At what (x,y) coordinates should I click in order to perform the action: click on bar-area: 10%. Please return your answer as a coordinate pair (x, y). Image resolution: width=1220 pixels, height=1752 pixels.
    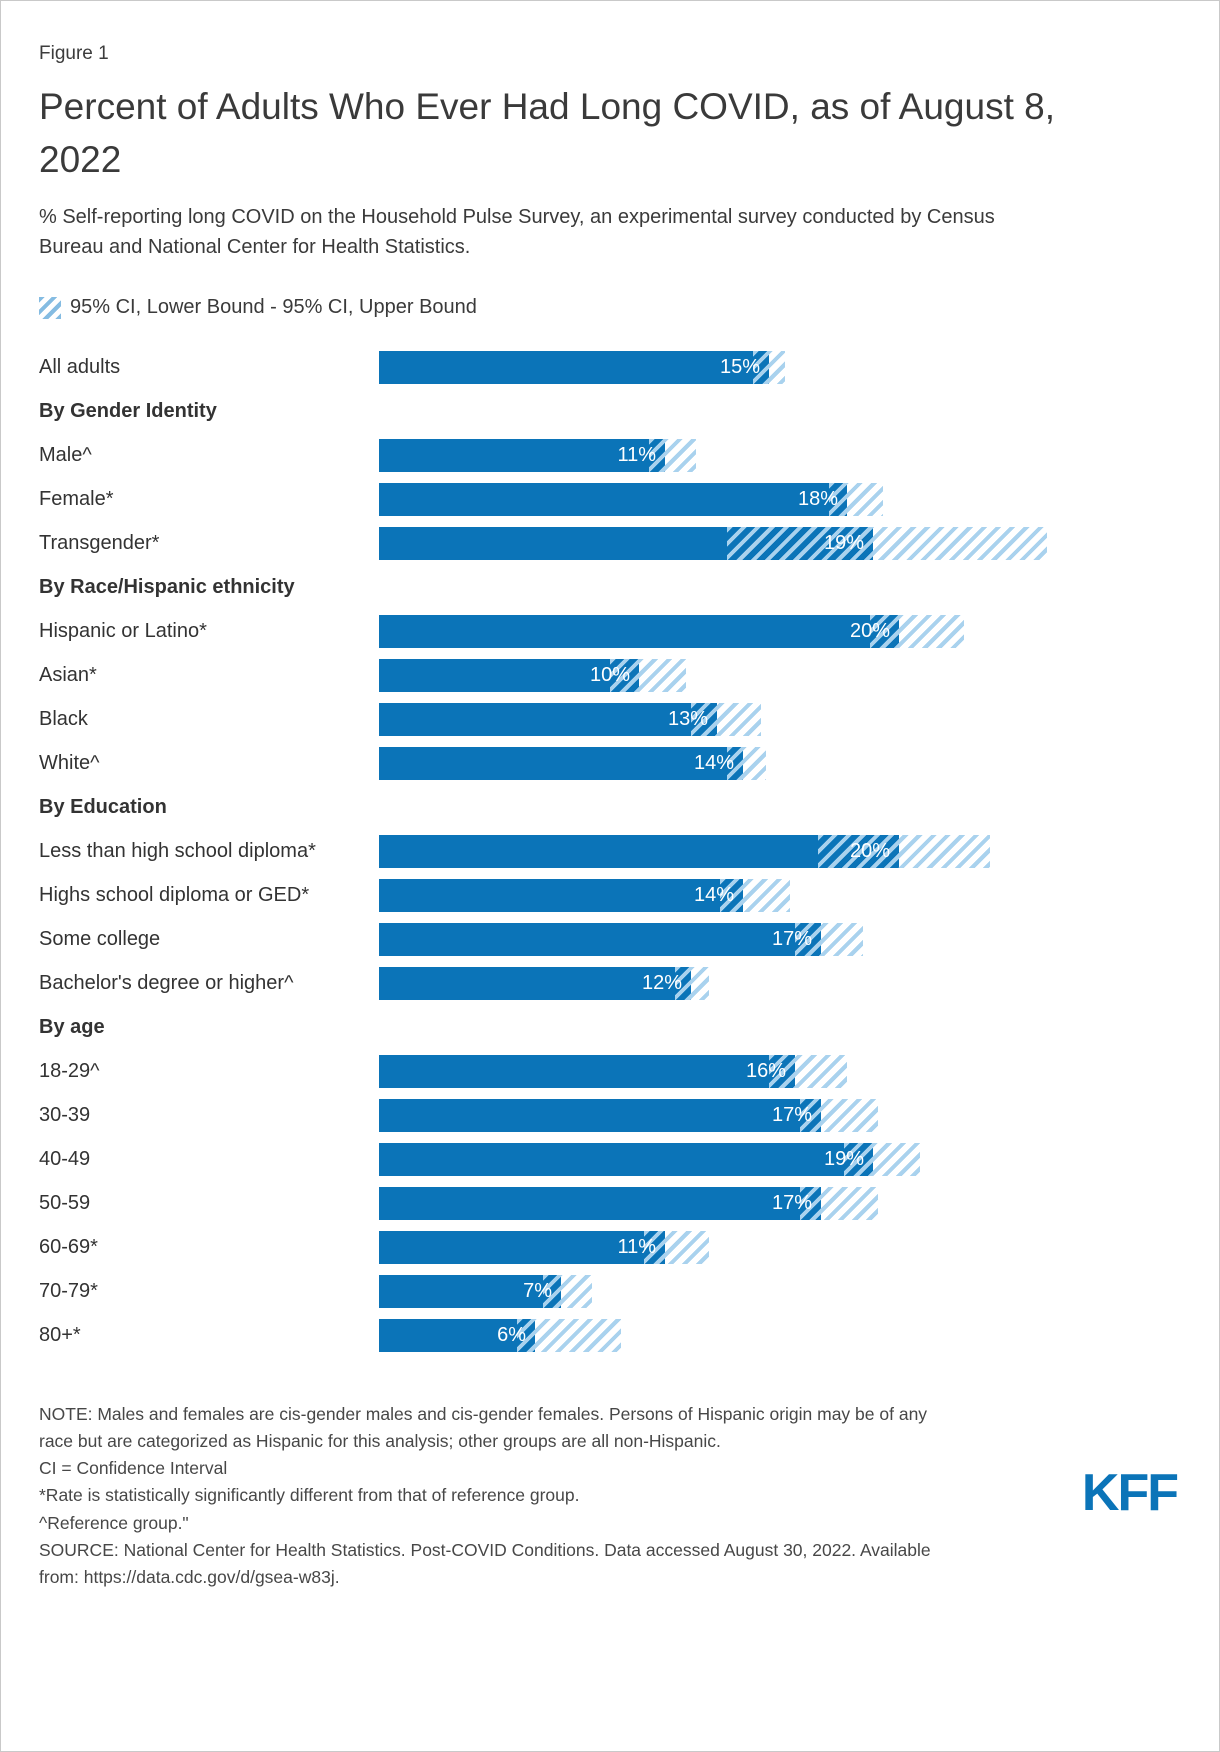
    Looking at the image, I should click on (780, 675).